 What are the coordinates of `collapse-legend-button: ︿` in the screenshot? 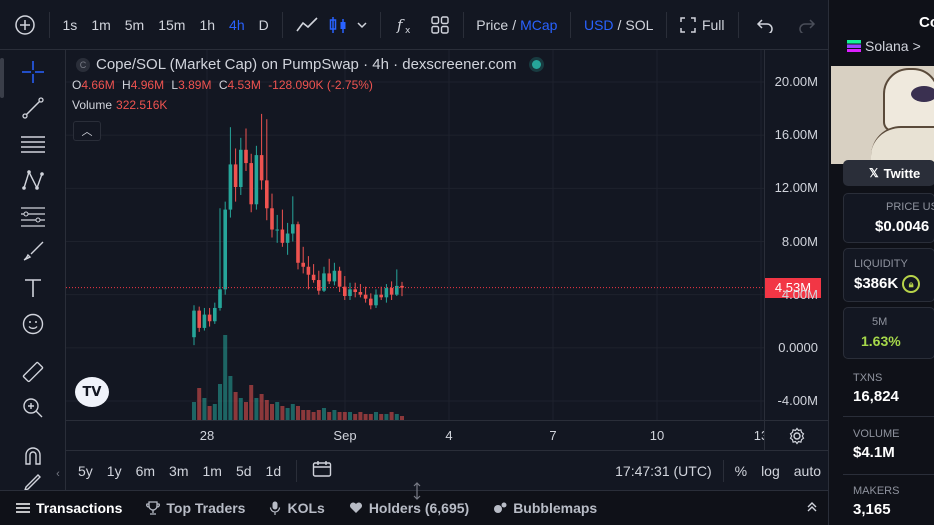 It's located at (87, 131).